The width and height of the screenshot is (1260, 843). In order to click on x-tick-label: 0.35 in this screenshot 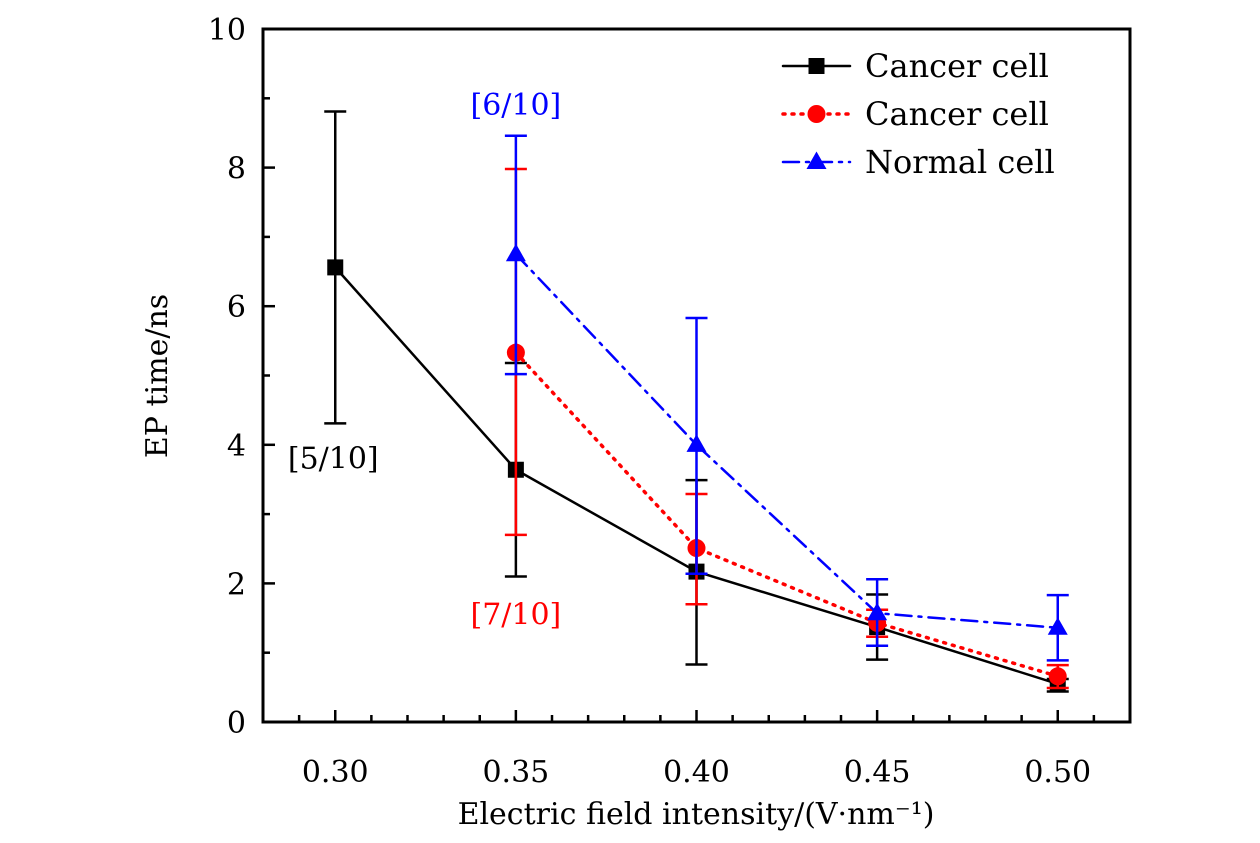, I will do `click(515, 772)`.